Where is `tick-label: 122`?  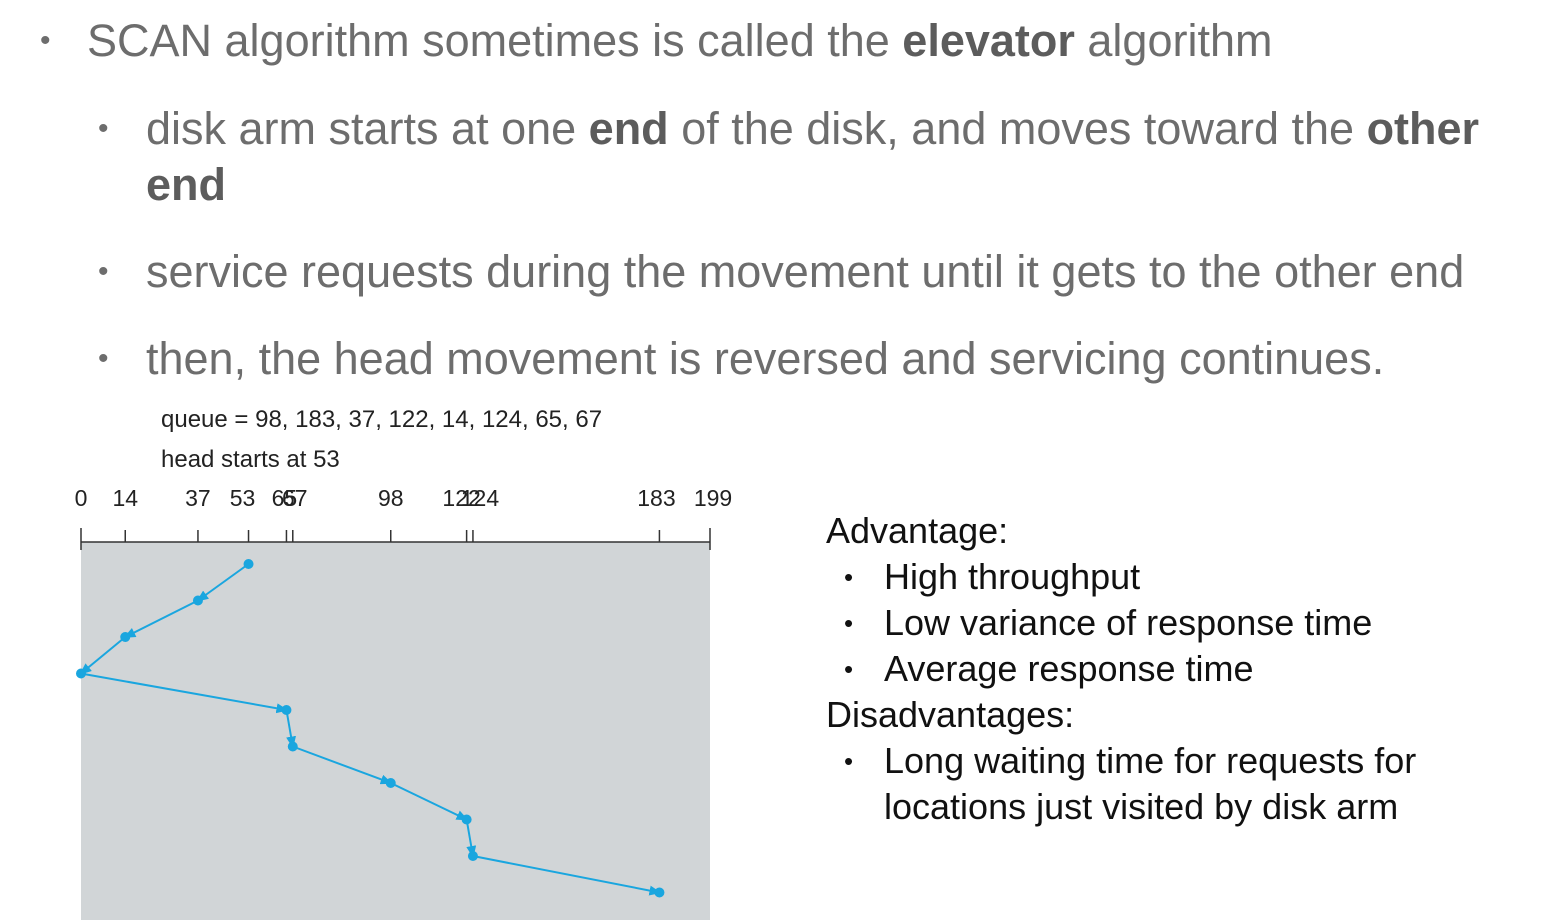 tick-label: 122 is located at coordinates (461, 498).